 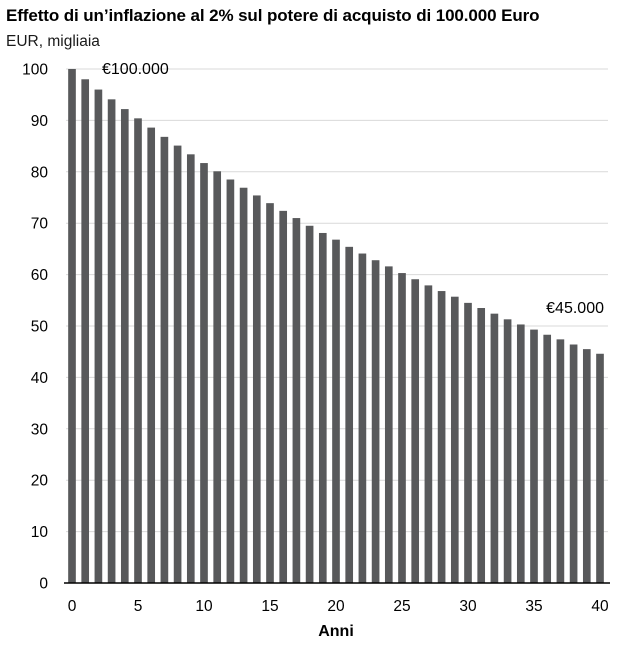 I want to click on annotation-end-value: €45.000, so click(x=575, y=308).